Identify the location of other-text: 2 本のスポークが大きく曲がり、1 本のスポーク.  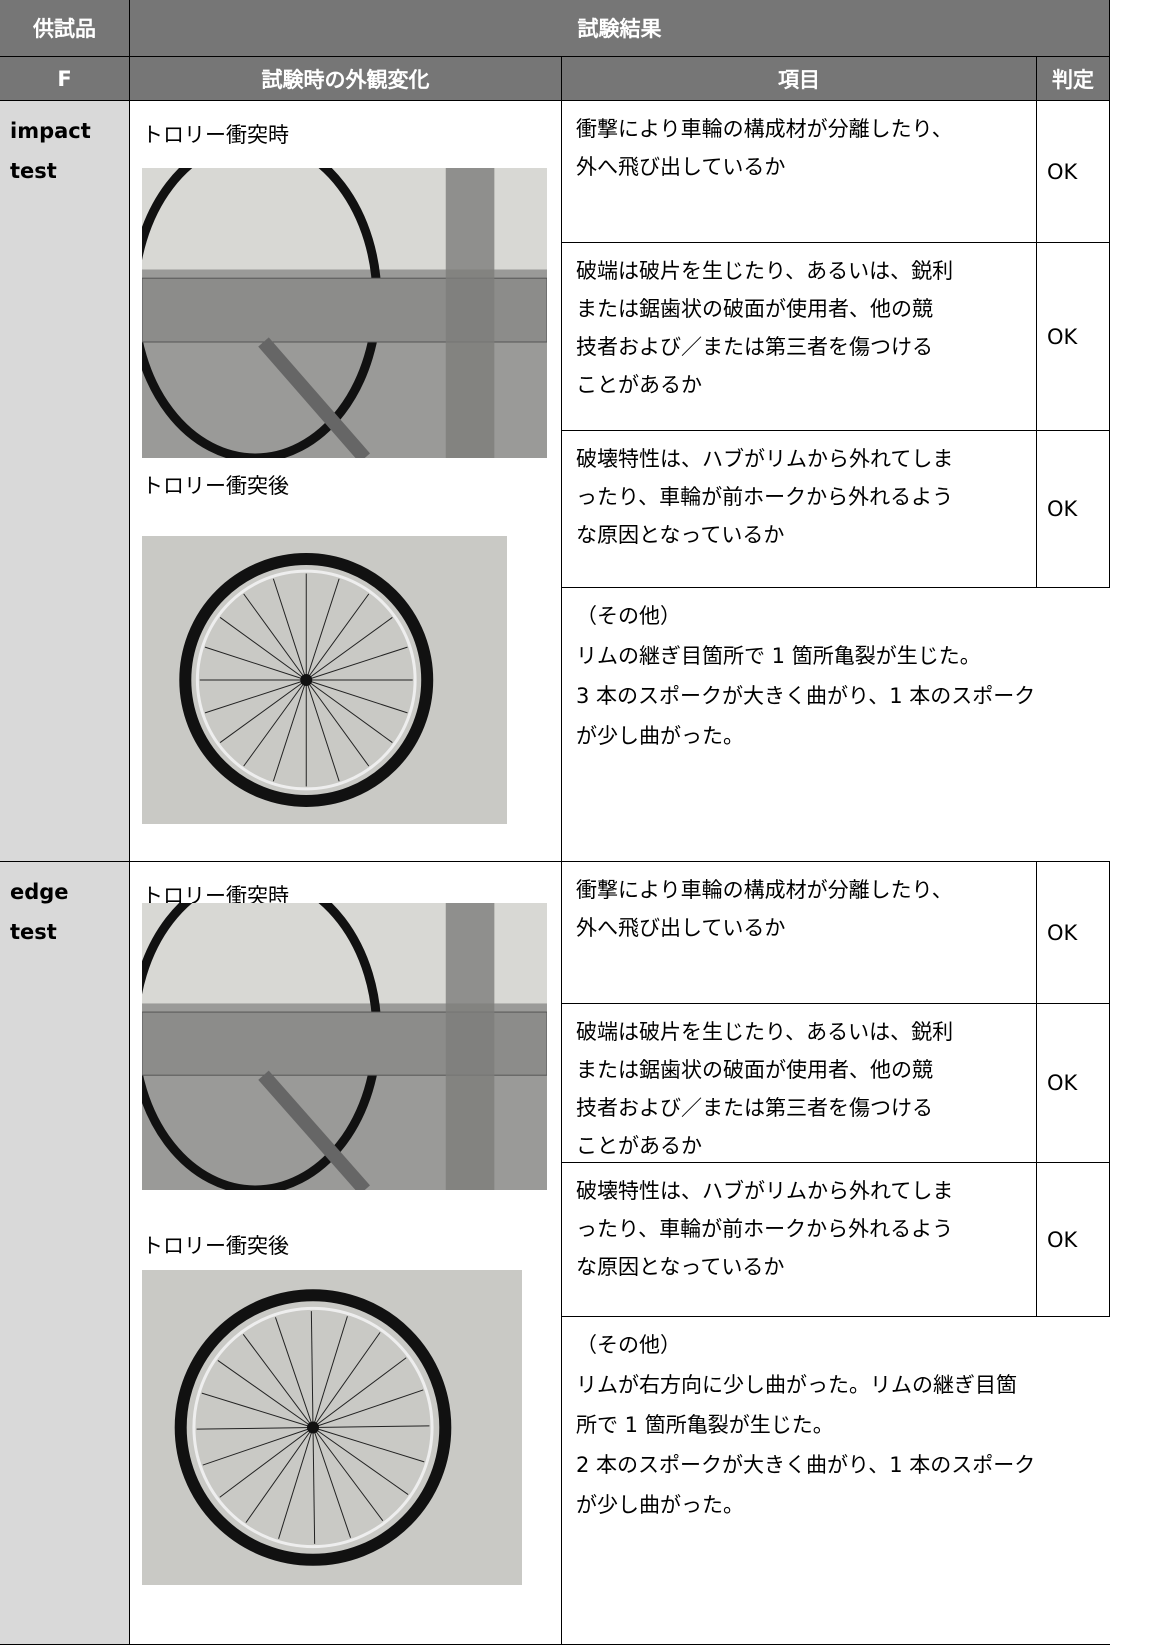
(806, 1465).